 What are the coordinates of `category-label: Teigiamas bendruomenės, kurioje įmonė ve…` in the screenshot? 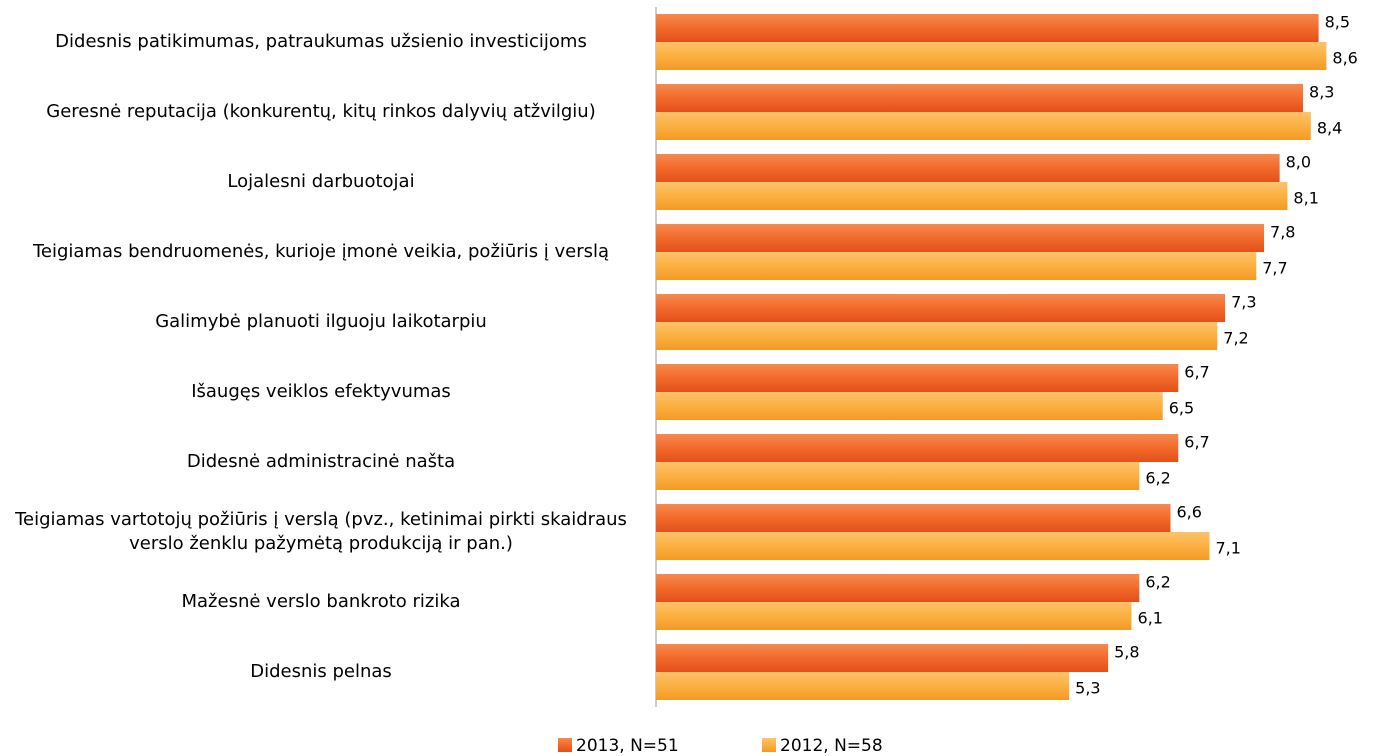 It's located at (321, 251).